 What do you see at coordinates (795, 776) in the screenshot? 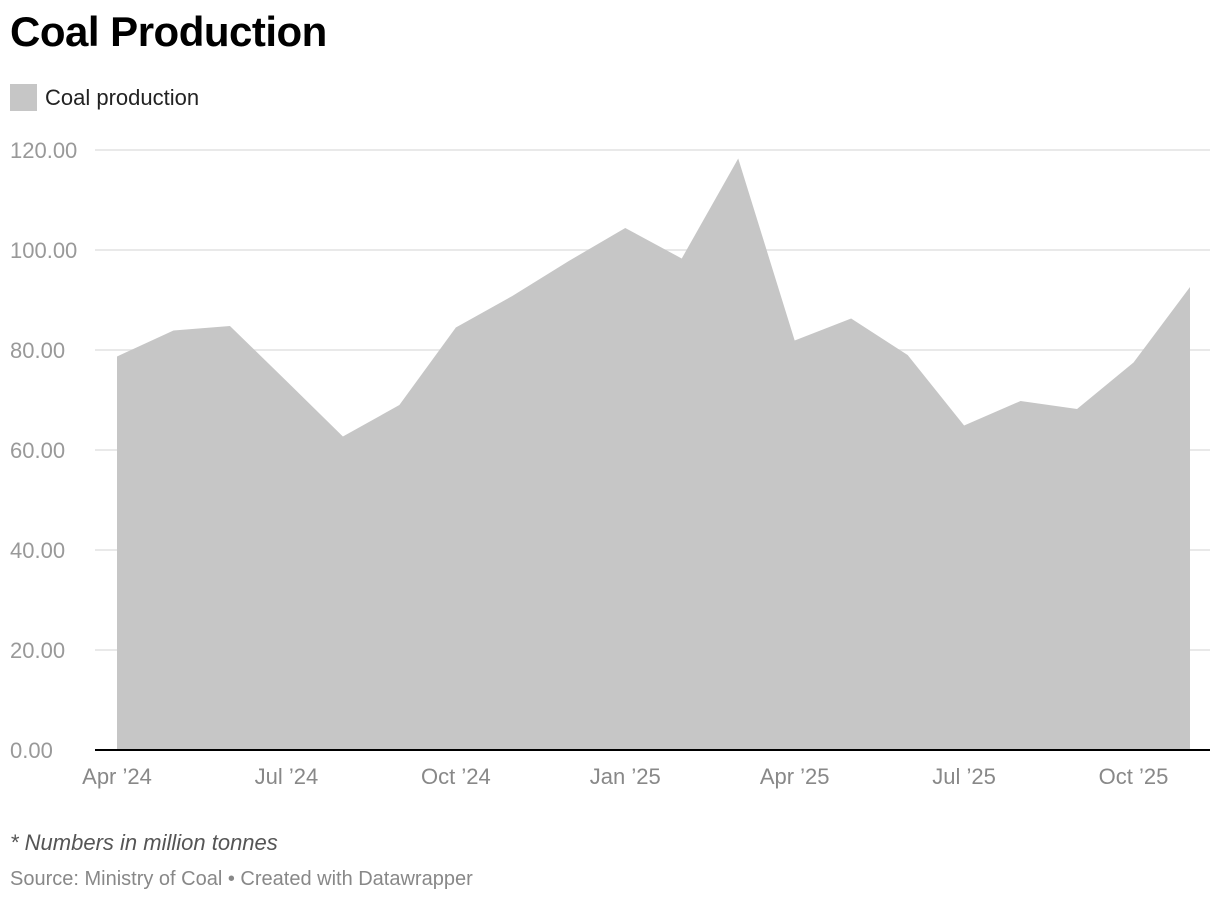
I see `x-tick-label: Apr ’25` at bounding box center [795, 776].